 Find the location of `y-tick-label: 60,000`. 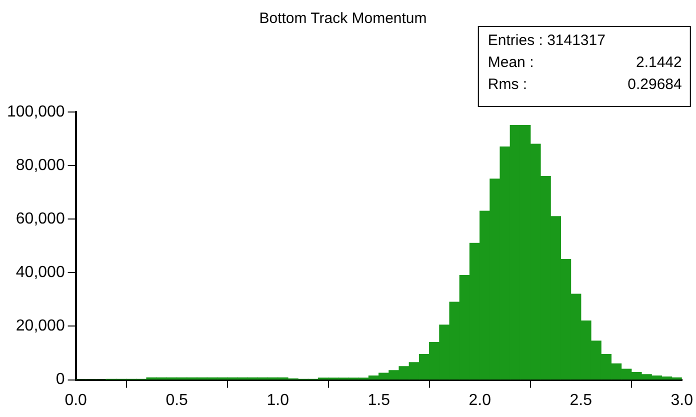

y-tick-label: 60,000 is located at coordinates (40, 219).